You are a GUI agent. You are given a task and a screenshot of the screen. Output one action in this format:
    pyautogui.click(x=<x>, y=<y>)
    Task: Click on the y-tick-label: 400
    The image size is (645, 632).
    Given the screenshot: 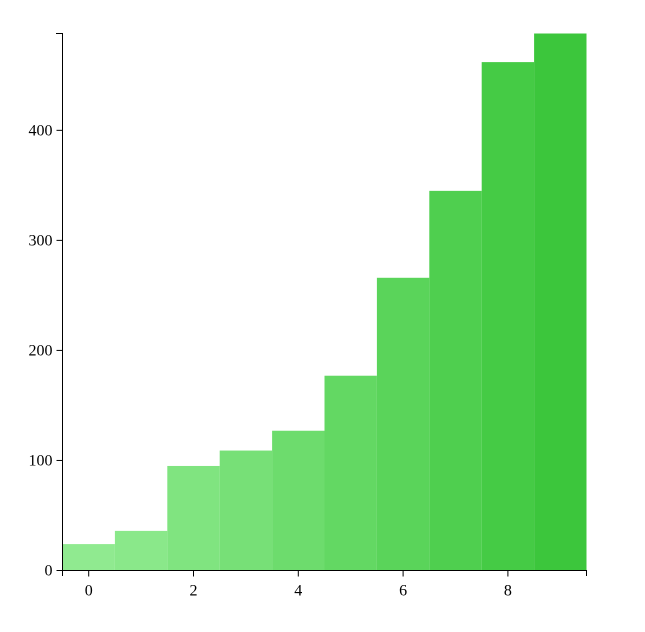 What is the action you would take?
    pyautogui.click(x=41, y=130)
    